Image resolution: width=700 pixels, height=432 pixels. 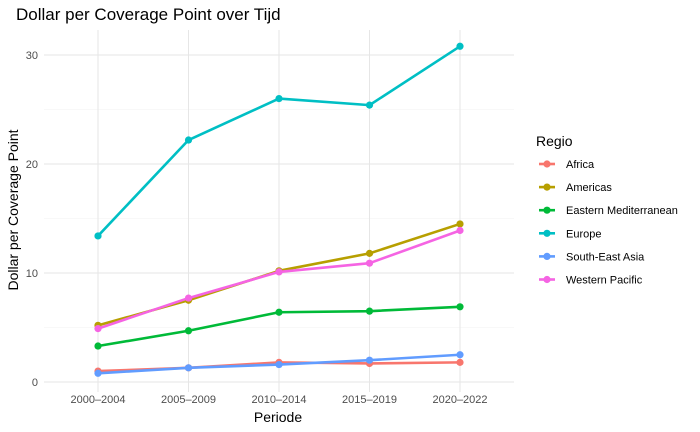 What do you see at coordinates (547, 279) in the screenshot?
I see `legend-key-point-western-pacific` at bounding box center [547, 279].